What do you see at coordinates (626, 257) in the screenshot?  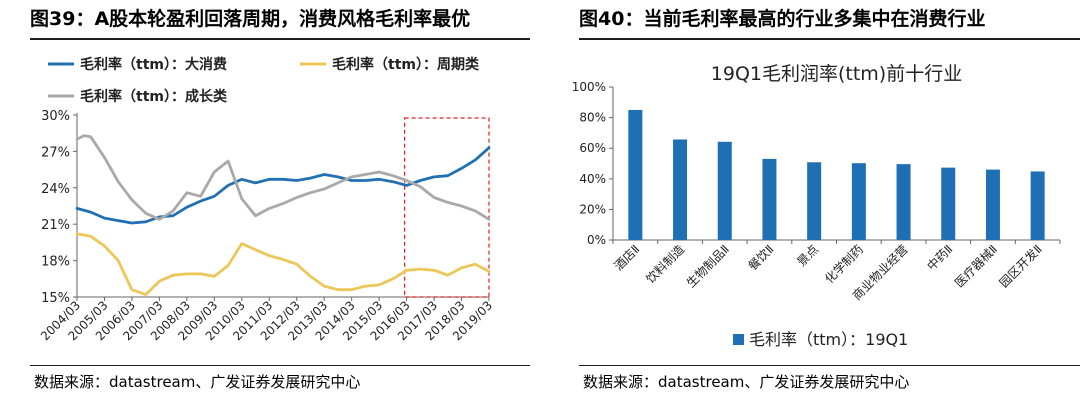 I see `x-tick-label: 酒店Ⅱ` at bounding box center [626, 257].